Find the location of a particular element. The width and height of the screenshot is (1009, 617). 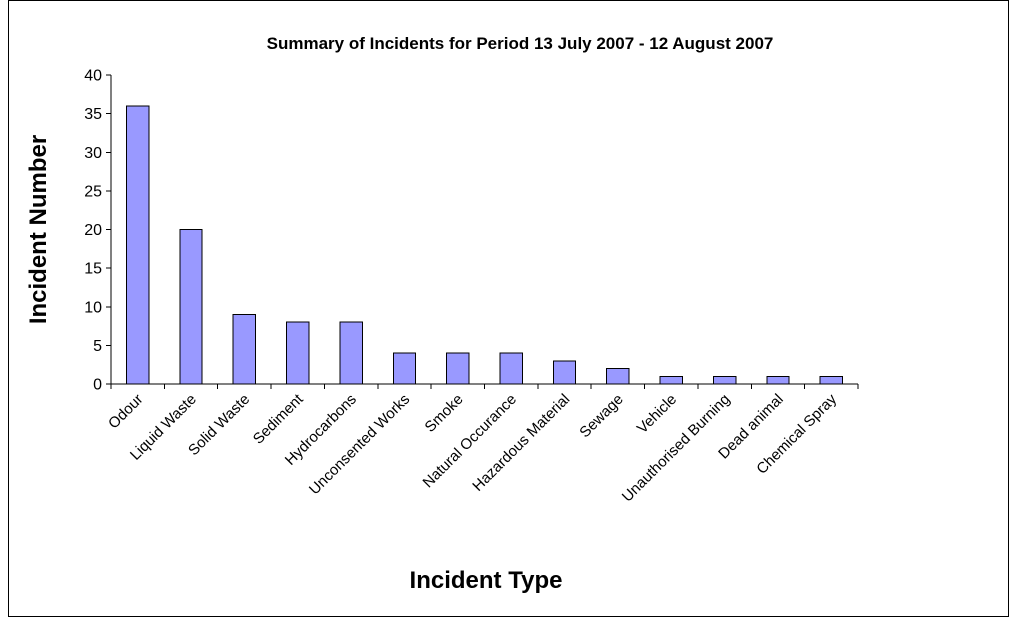

y-tick-label-4: 20 is located at coordinates (93, 230).